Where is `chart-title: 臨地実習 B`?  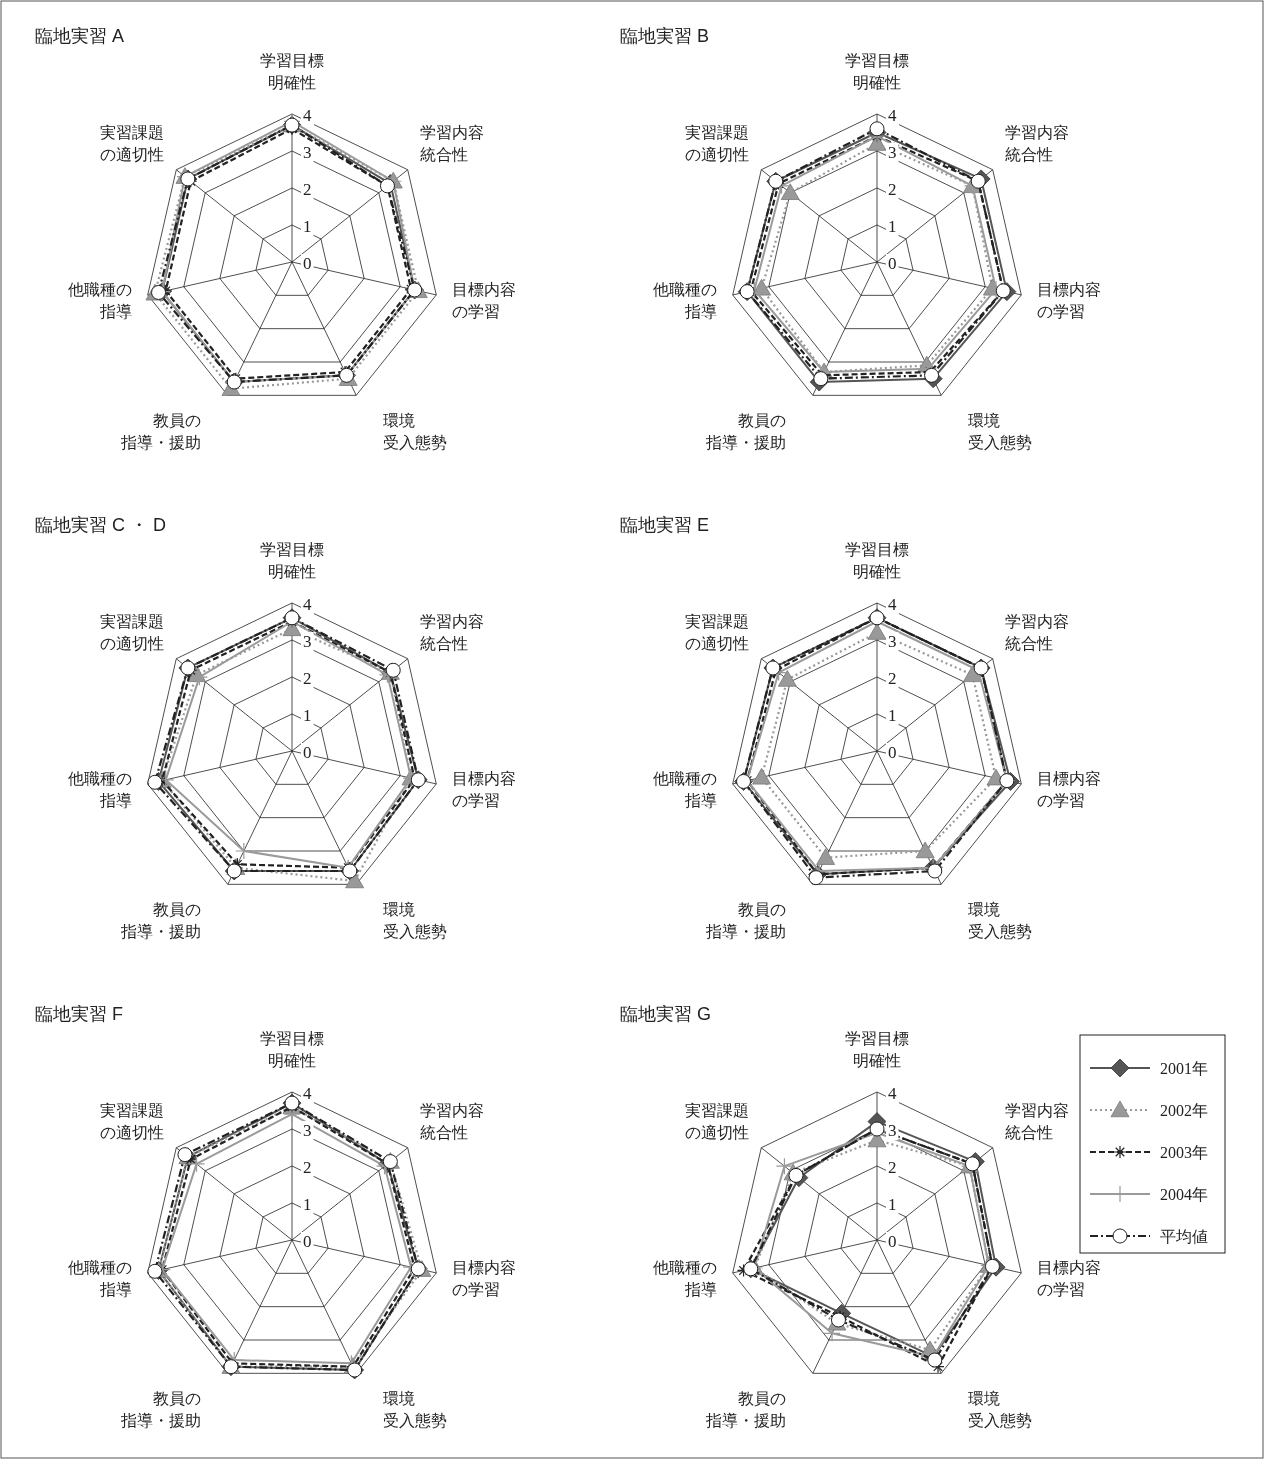
chart-title: 臨地実習 B is located at coordinates (665, 36).